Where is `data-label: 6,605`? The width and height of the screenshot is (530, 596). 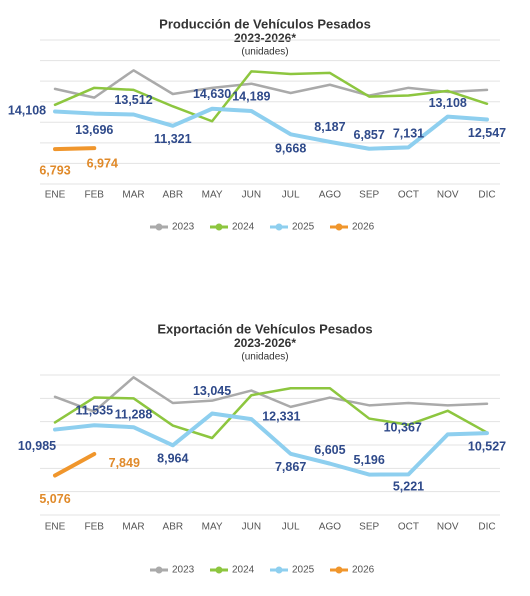
data-label: 6,605 is located at coordinates (329, 450).